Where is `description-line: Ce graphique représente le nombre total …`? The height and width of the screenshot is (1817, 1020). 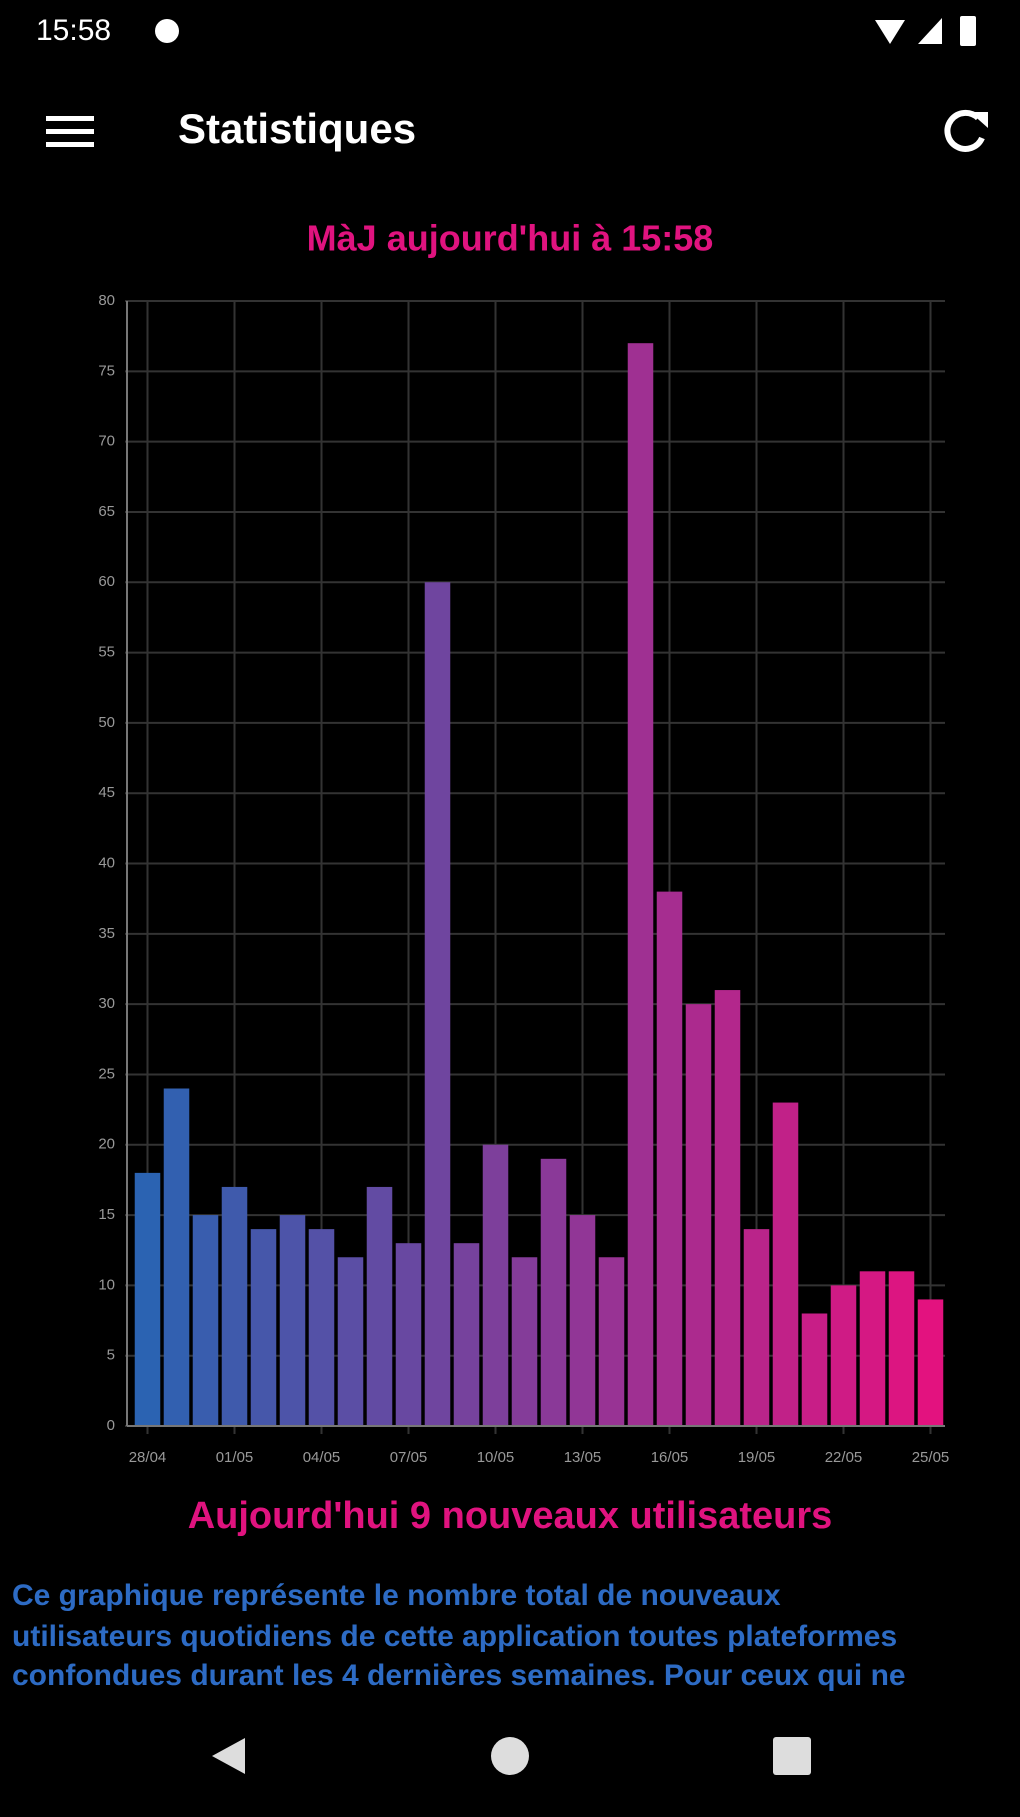 description-line: Ce graphique représente le nombre total … is located at coordinates (396, 1595).